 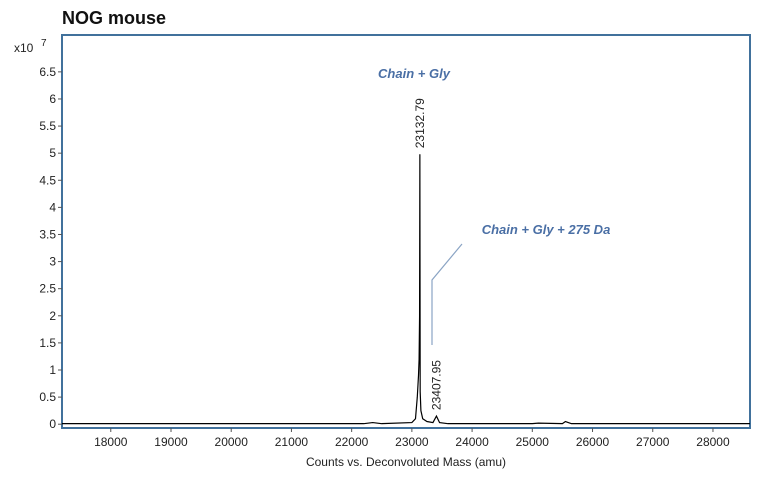 I want to click on x-tick-label: 25000, so click(x=533, y=442).